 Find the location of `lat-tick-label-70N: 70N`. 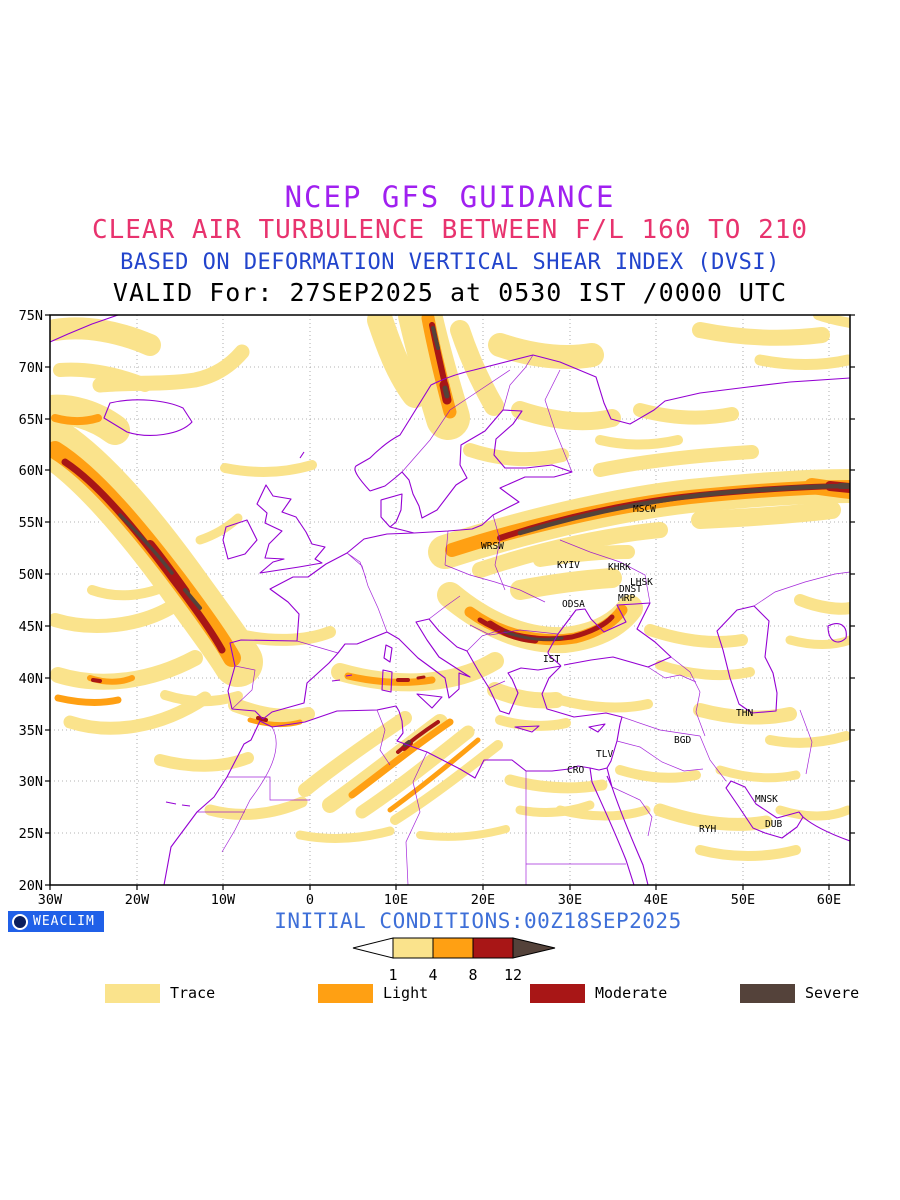

lat-tick-label-70N: 70N is located at coordinates (31, 368).